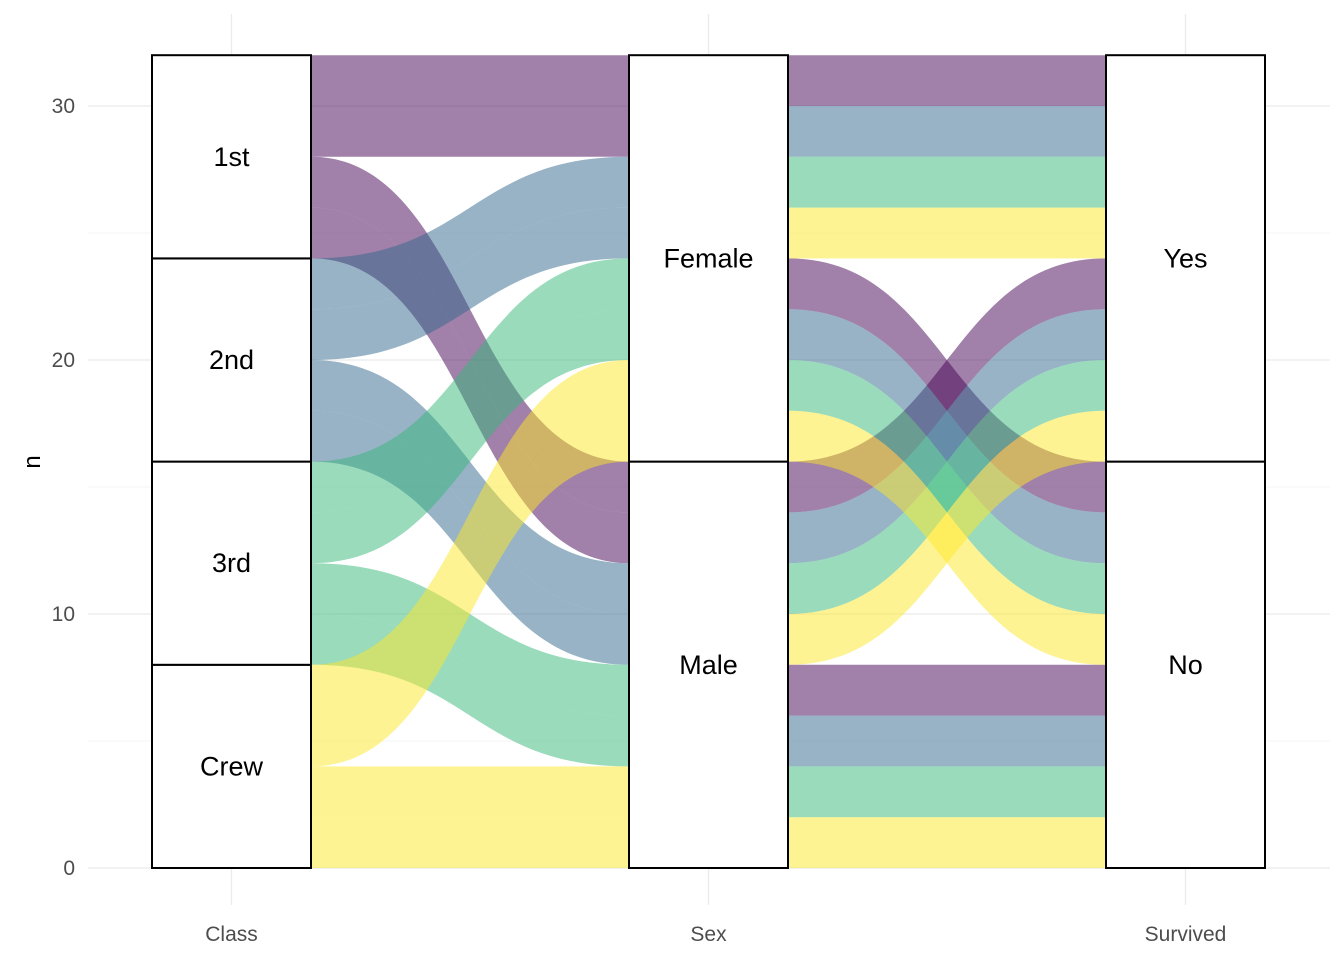 The width and height of the screenshot is (1344, 960). Describe the element at coordinates (63, 360) in the screenshot. I see `y-tick-label: 20` at that location.